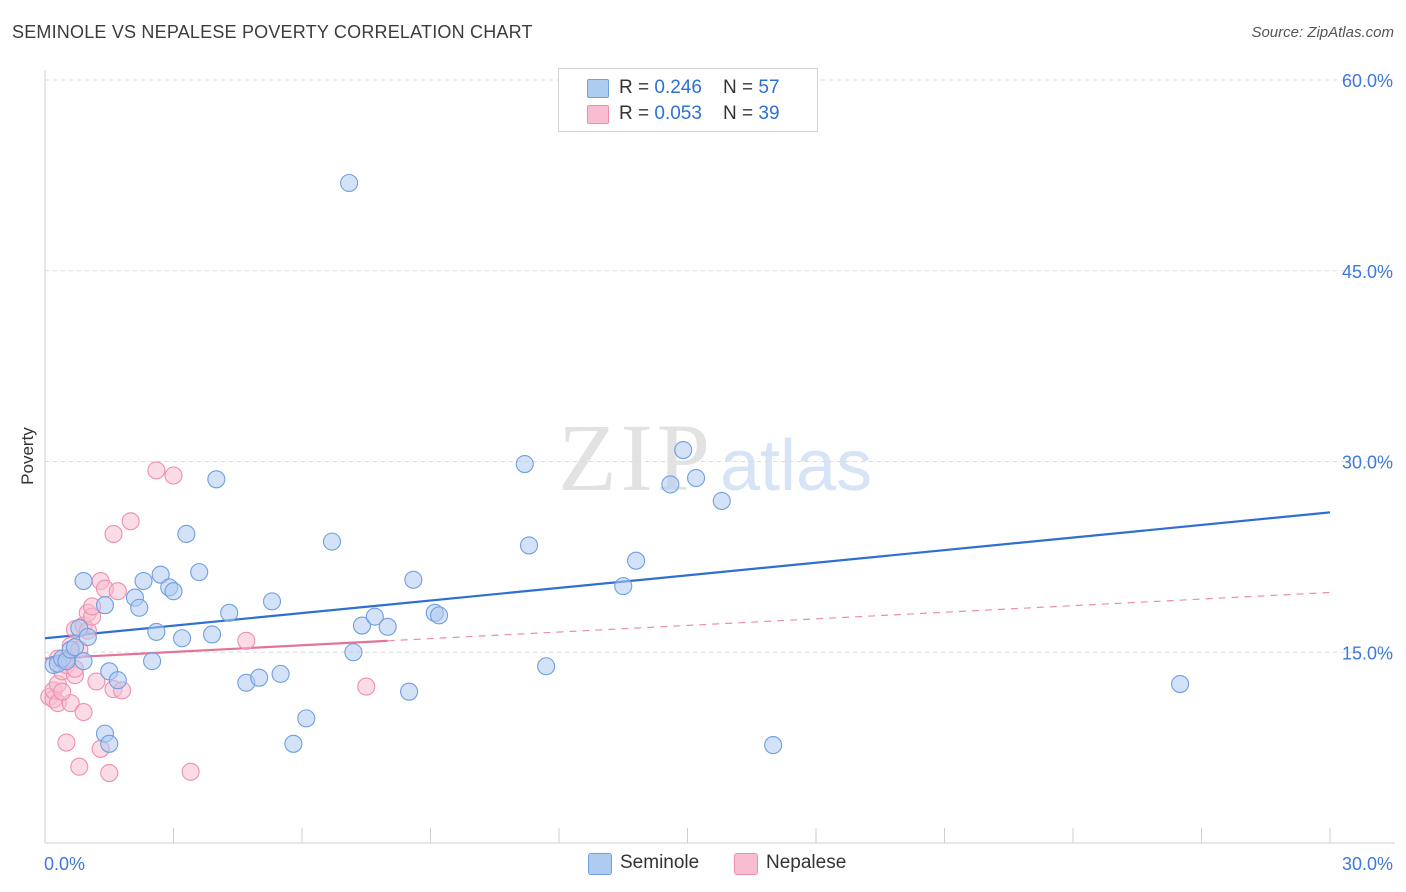 The image size is (1406, 892). Describe the element at coordinates (600, 864) in the screenshot. I see `seminole-legend-swatch` at that location.